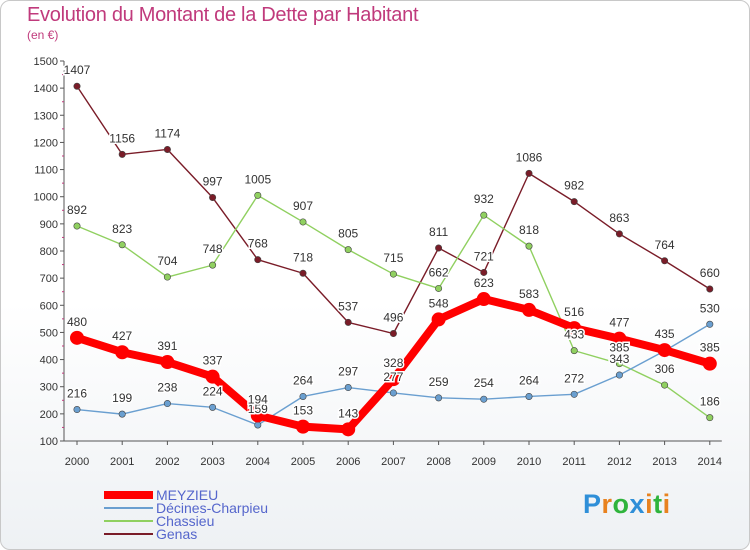 The width and height of the screenshot is (750, 550). What do you see at coordinates (46, 198) in the screenshot?
I see `y-tick-label: 1000` at bounding box center [46, 198].